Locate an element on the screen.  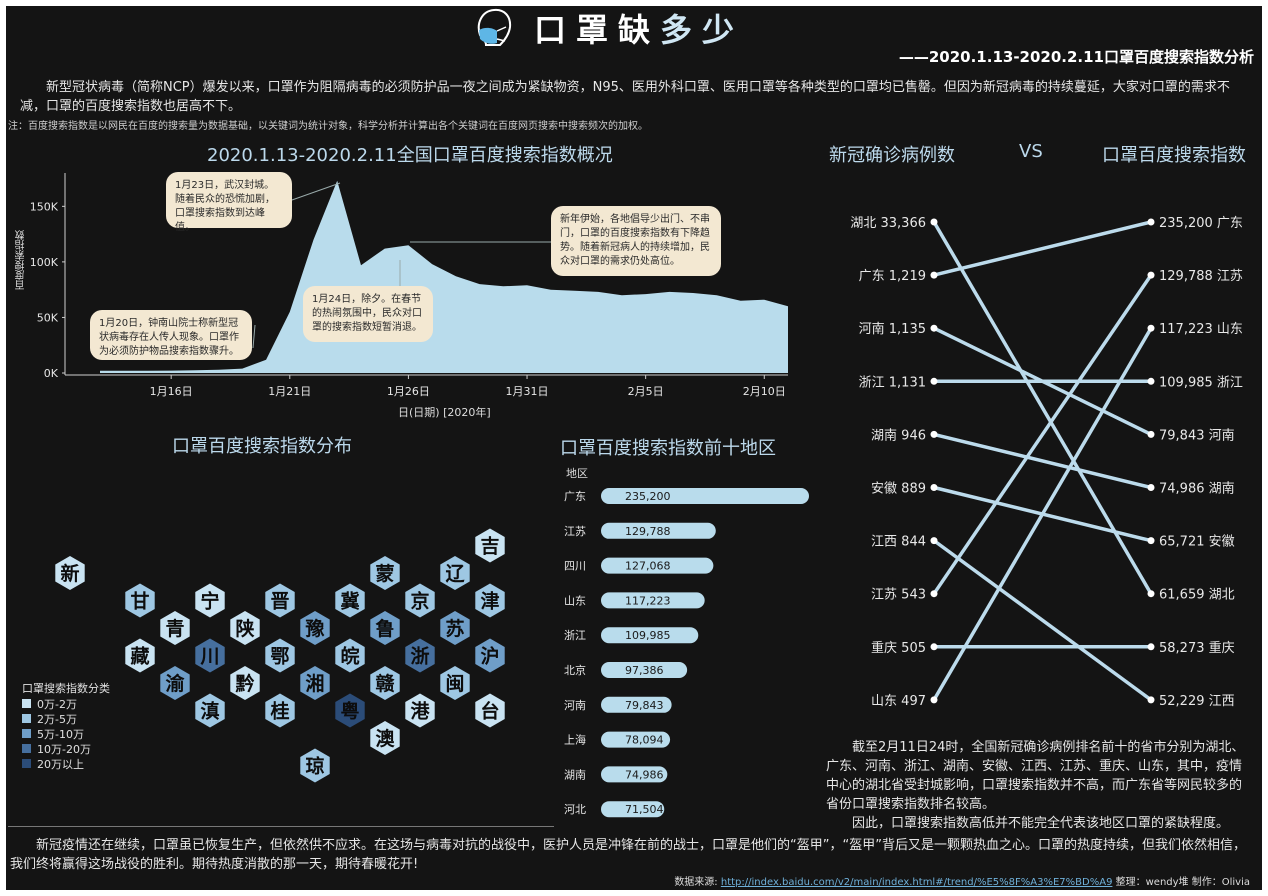
area-xtick-label: 2月10日 is located at coordinates (764, 391).